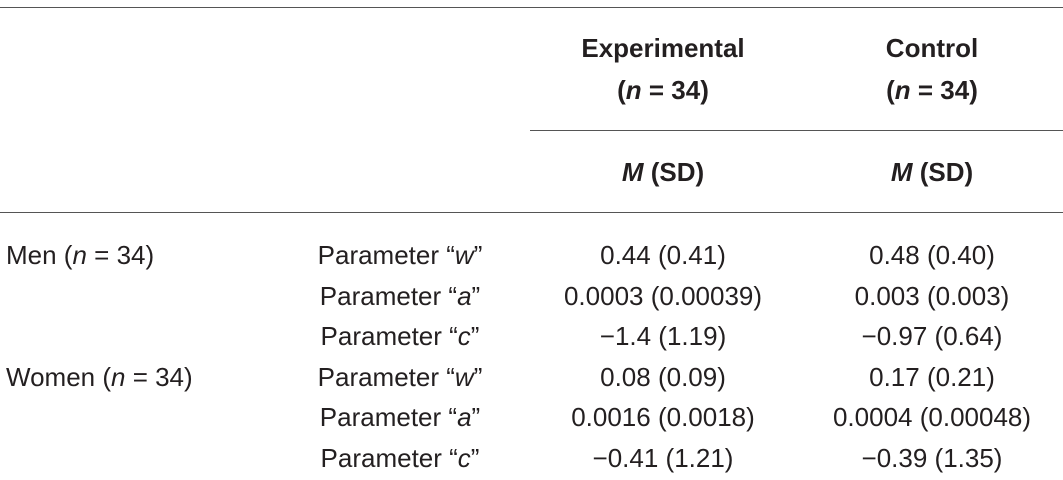 Image resolution: width=1063 pixels, height=480 pixels. Describe the element at coordinates (932, 295) in the screenshot. I see `value: 0.003 (0.003)` at that location.